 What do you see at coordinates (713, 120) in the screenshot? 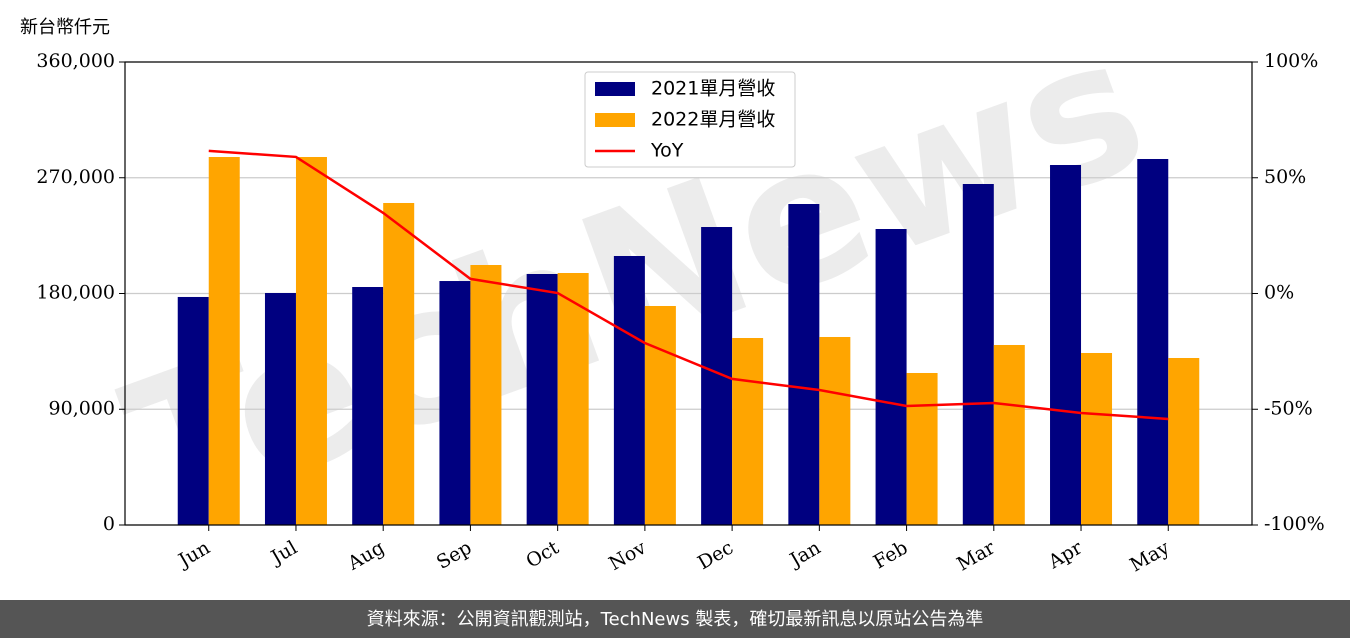
I see `legend-label: 2022單月營收` at bounding box center [713, 120].